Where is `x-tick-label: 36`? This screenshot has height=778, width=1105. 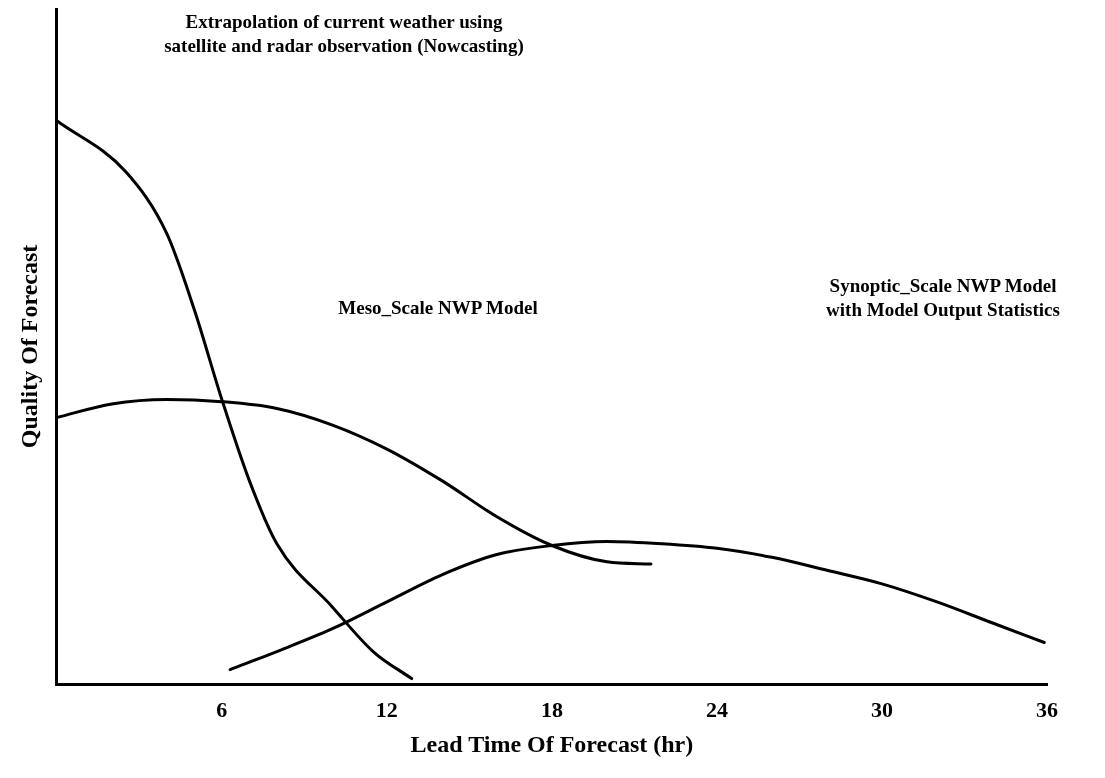 x-tick-label: 36 is located at coordinates (1047, 709).